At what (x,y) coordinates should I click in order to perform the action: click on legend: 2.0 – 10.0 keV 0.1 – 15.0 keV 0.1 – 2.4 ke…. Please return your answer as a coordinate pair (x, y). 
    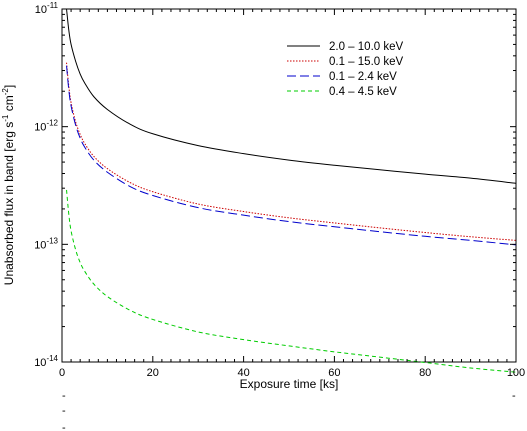
    Looking at the image, I should click on (345, 69).